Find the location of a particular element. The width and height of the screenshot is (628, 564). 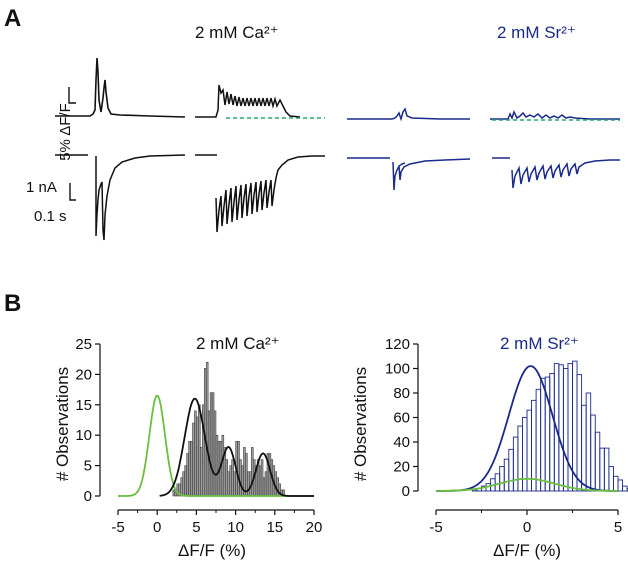

strontium-y-tick-label: 100 is located at coordinates (397, 369).